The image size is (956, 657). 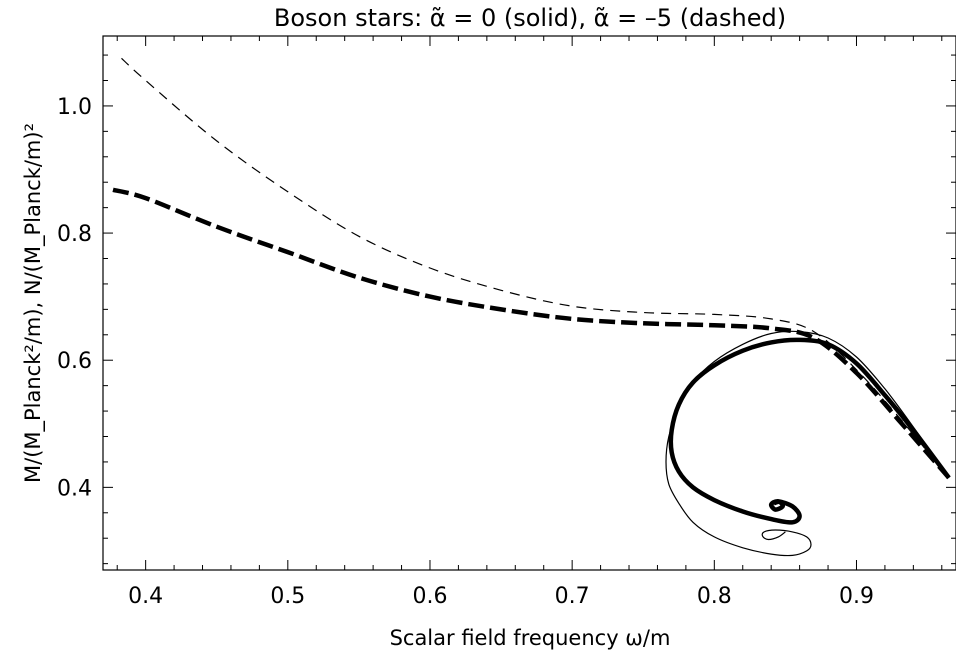 I want to click on series-line-solid-thin, so click(x=807, y=443).